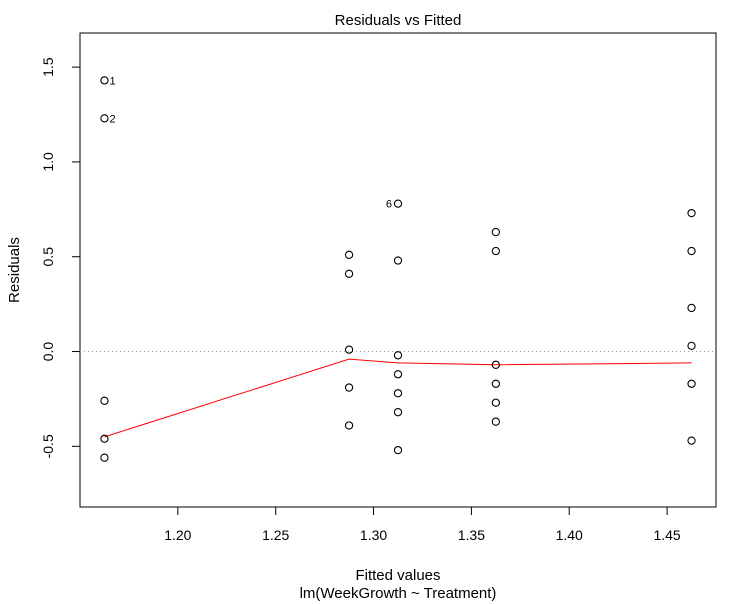 The width and height of the screenshot is (734, 604). I want to click on x-tick-label: 1.35, so click(471, 535).